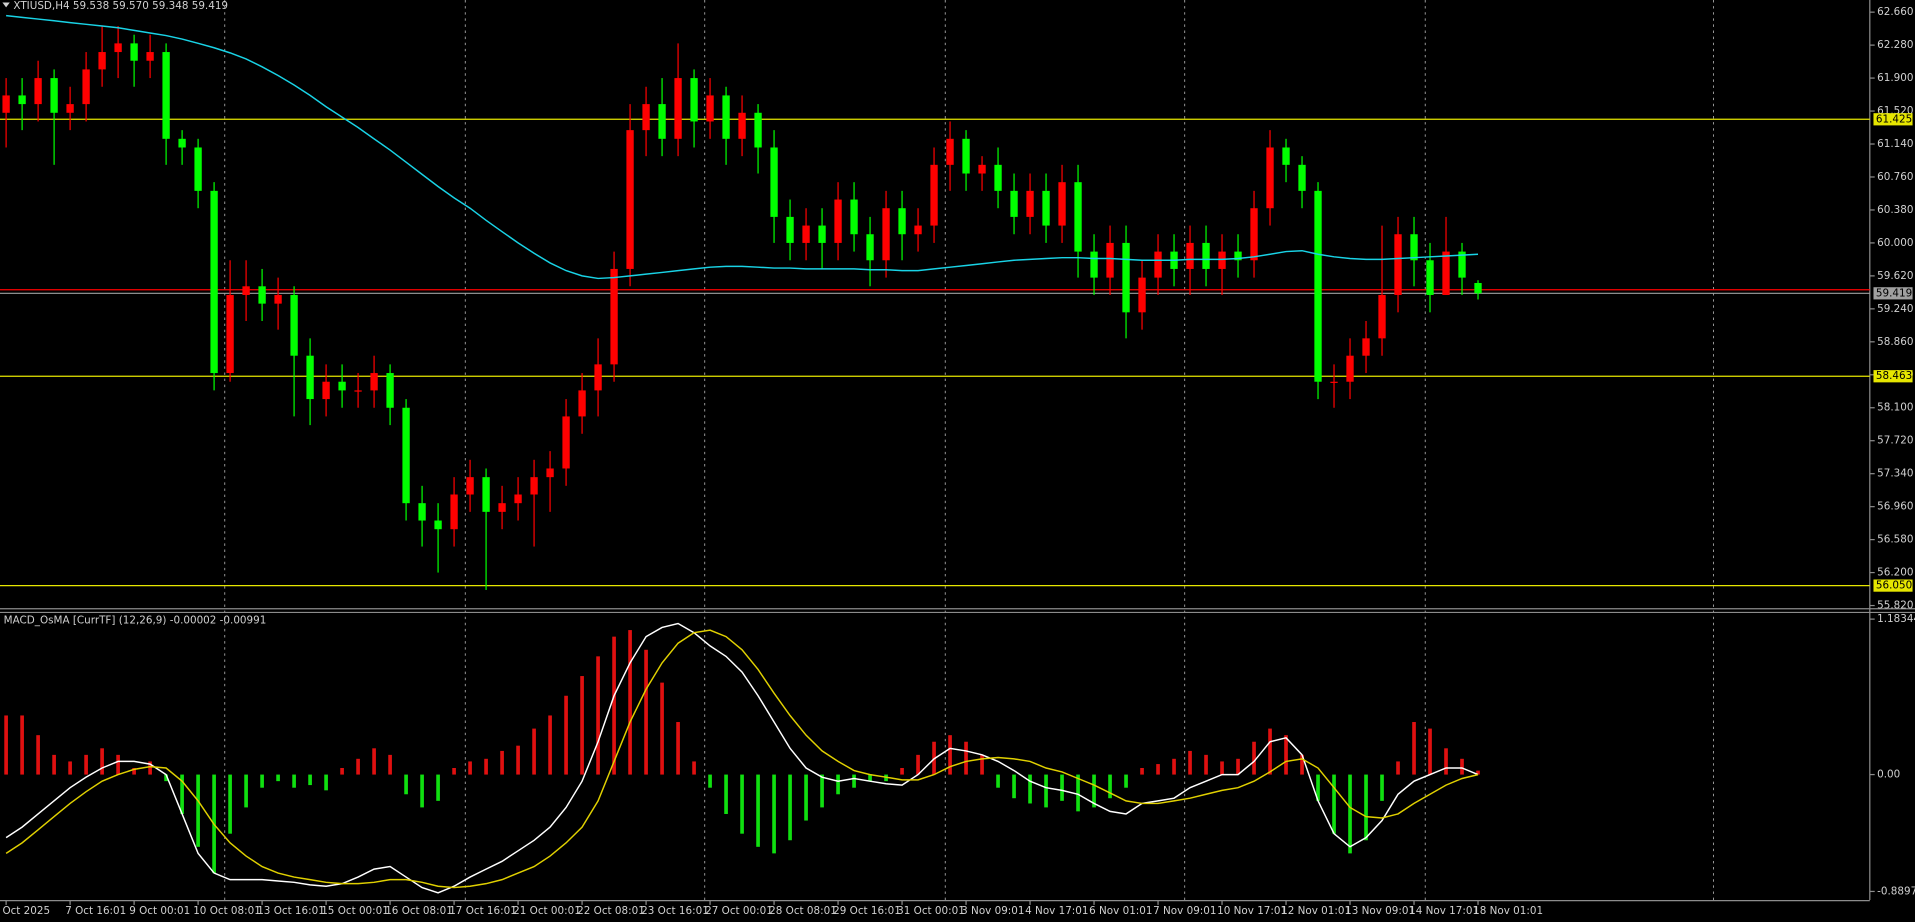  What do you see at coordinates (547, 911) in the screenshot?
I see `x-tick-label: 21 Oct 00:01` at bounding box center [547, 911].